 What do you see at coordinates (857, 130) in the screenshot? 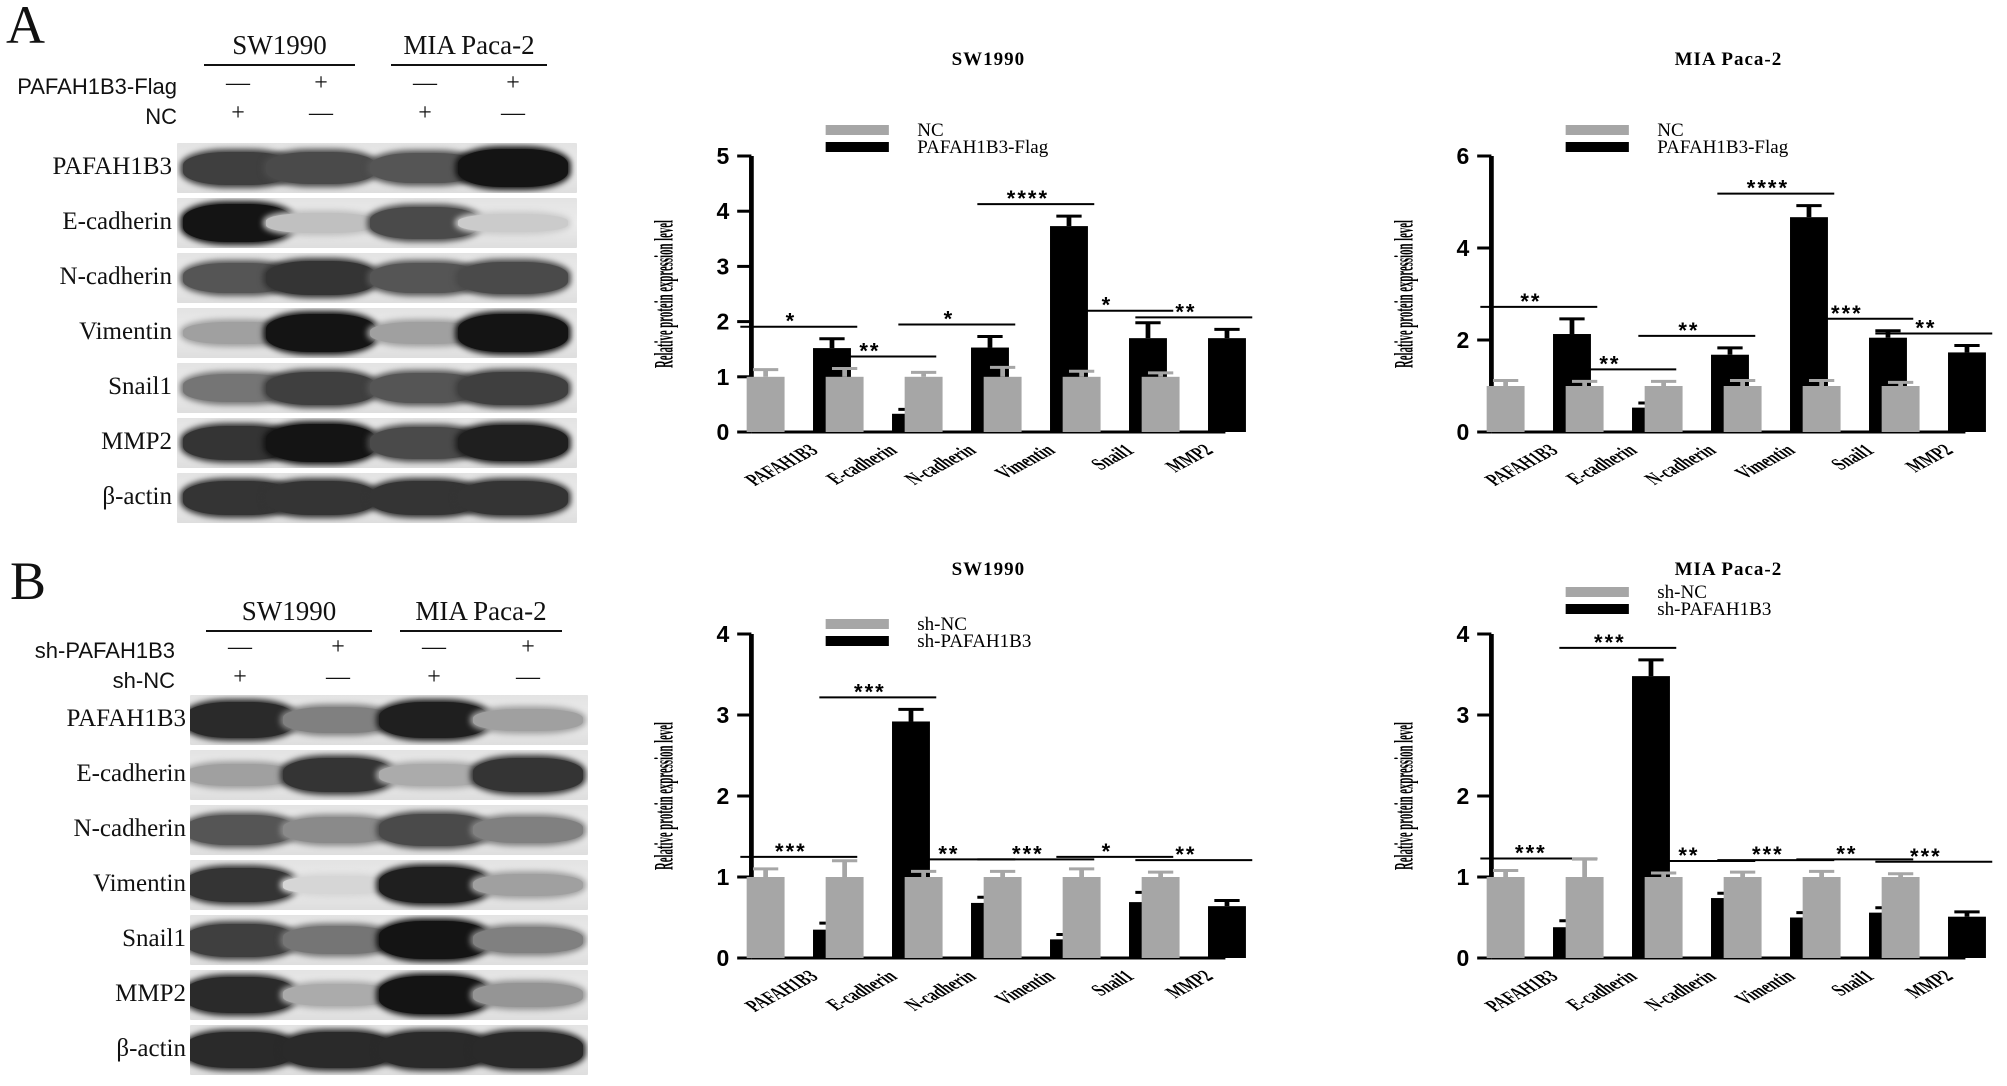
I see `legend-swatch-nc` at bounding box center [857, 130].